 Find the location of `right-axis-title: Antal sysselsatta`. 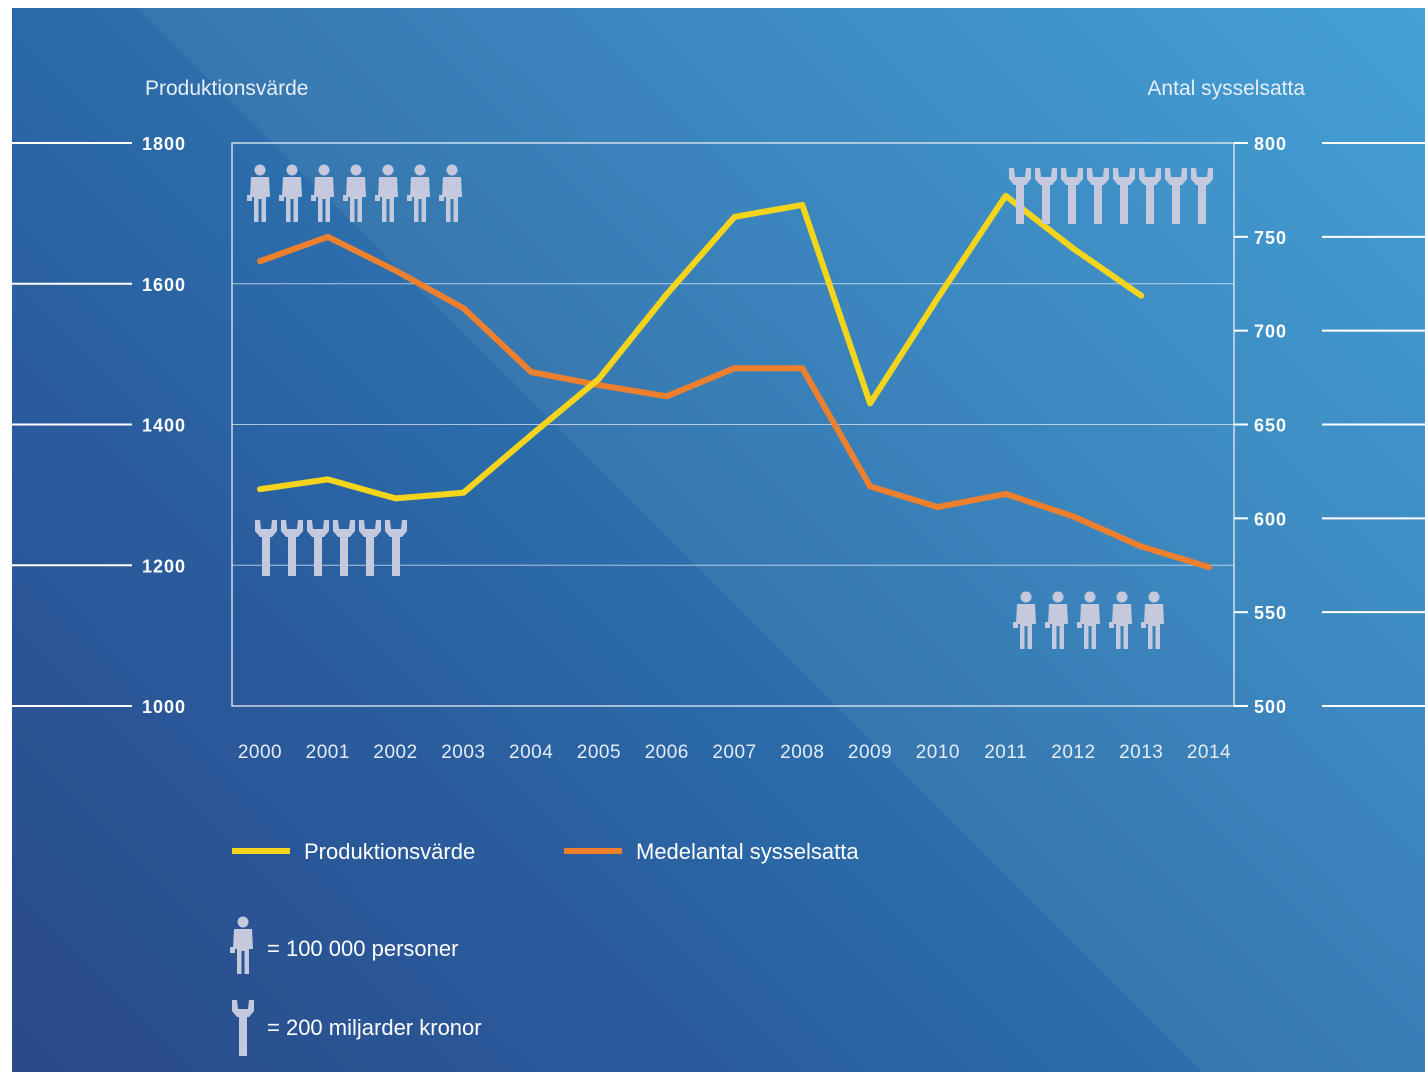

right-axis-title: Antal sysselsatta is located at coordinates (1226, 88).